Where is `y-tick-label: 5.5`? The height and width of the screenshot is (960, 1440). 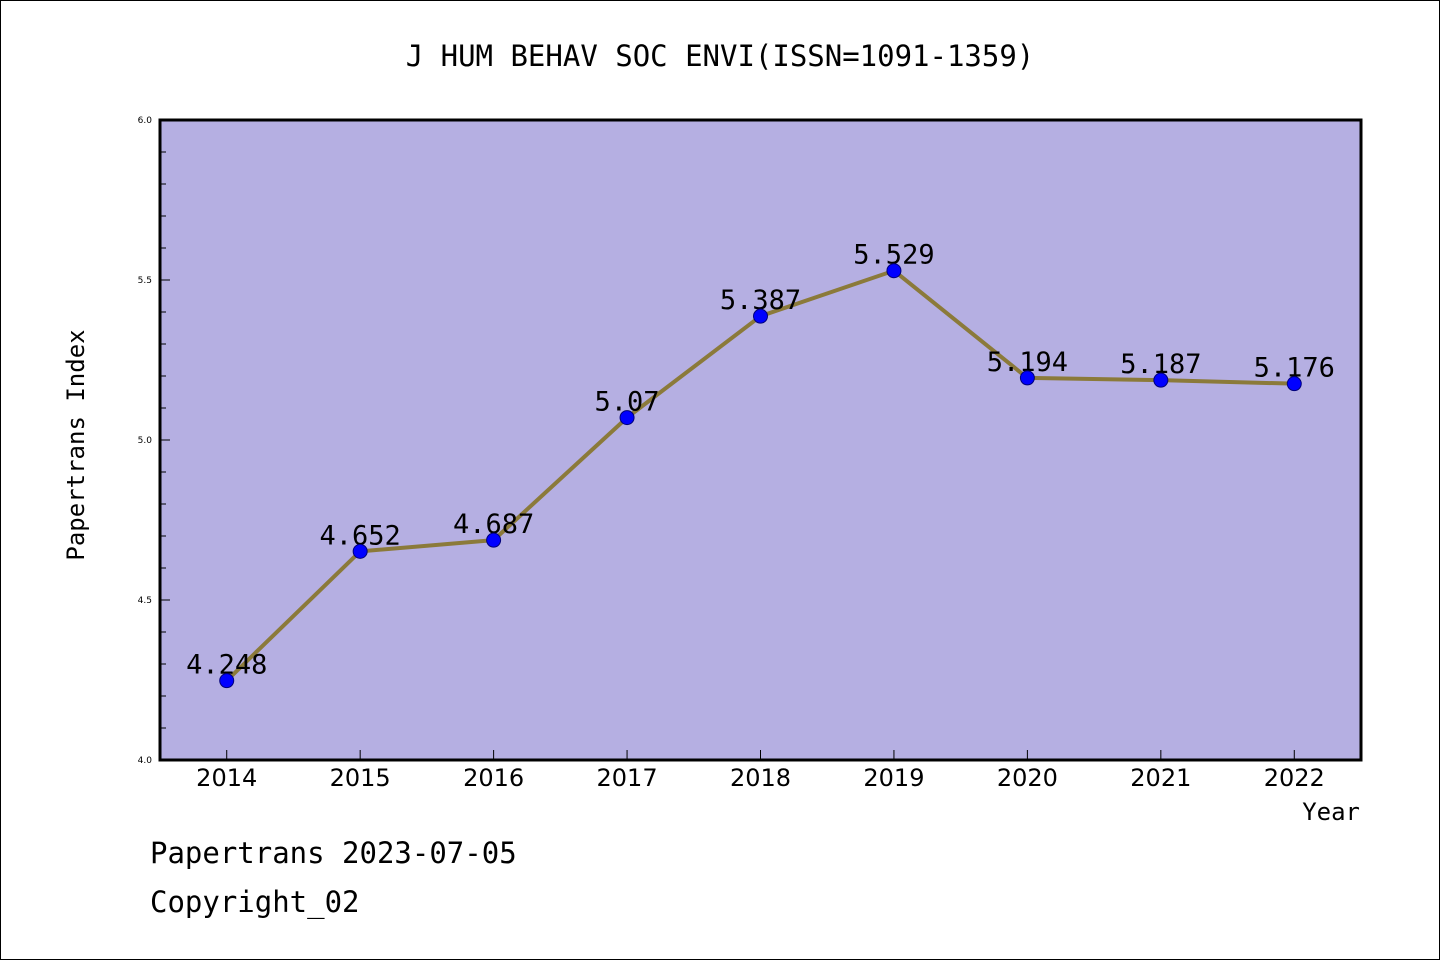 y-tick-label: 5.5 is located at coordinates (145, 281).